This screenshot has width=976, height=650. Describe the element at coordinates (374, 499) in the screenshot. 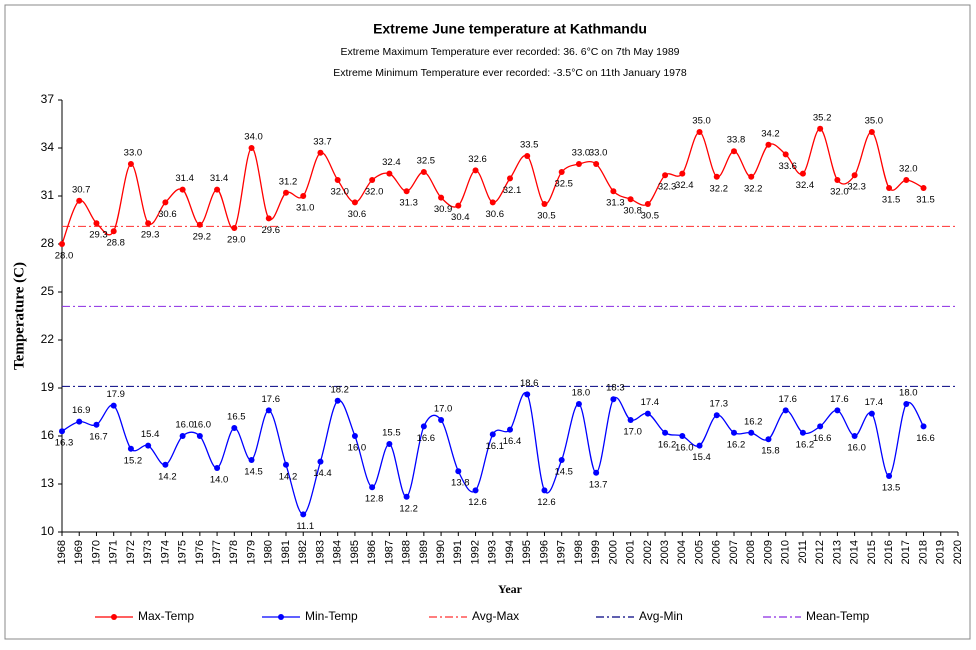

I see `data-label: 12.8` at that location.